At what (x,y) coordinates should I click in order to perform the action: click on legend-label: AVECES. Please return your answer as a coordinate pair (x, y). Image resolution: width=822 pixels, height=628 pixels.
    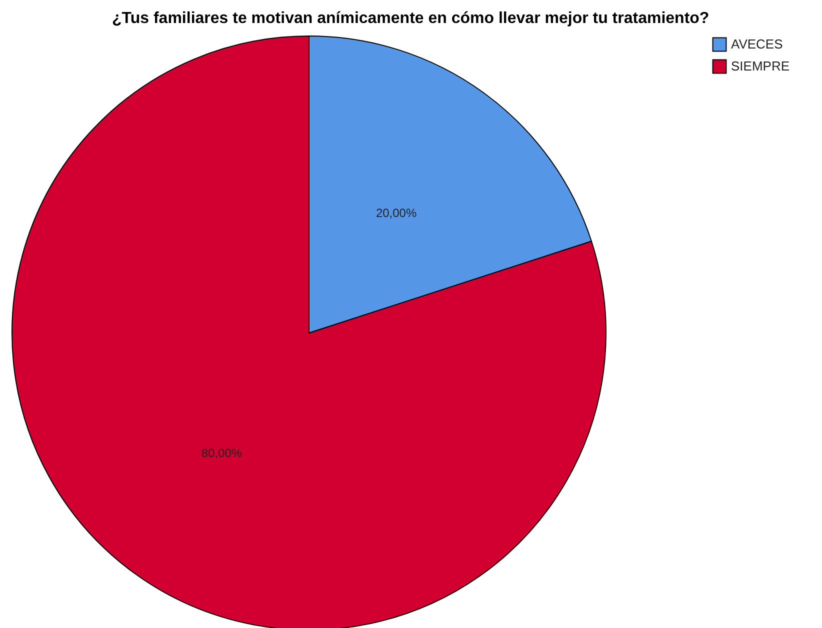
    Looking at the image, I should click on (757, 44).